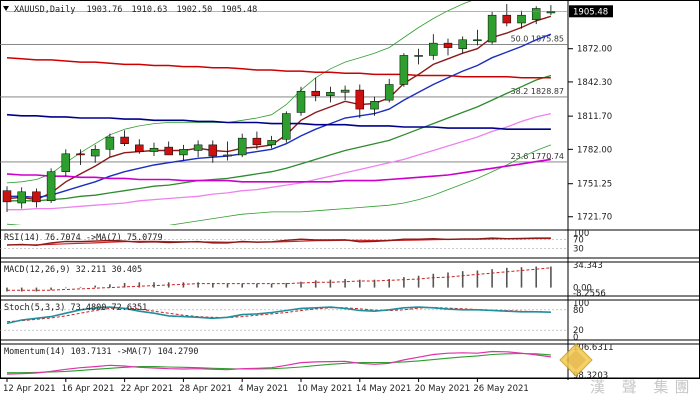 The image size is (700, 400). What do you see at coordinates (594, 218) in the screenshot?
I see `price-tick-label: 1721.70` at bounding box center [594, 218].